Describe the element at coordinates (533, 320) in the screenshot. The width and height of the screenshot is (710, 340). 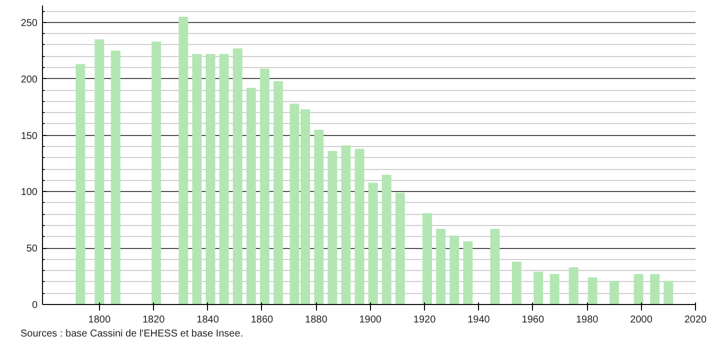
I see `x-tick-label: 1960` at that location.